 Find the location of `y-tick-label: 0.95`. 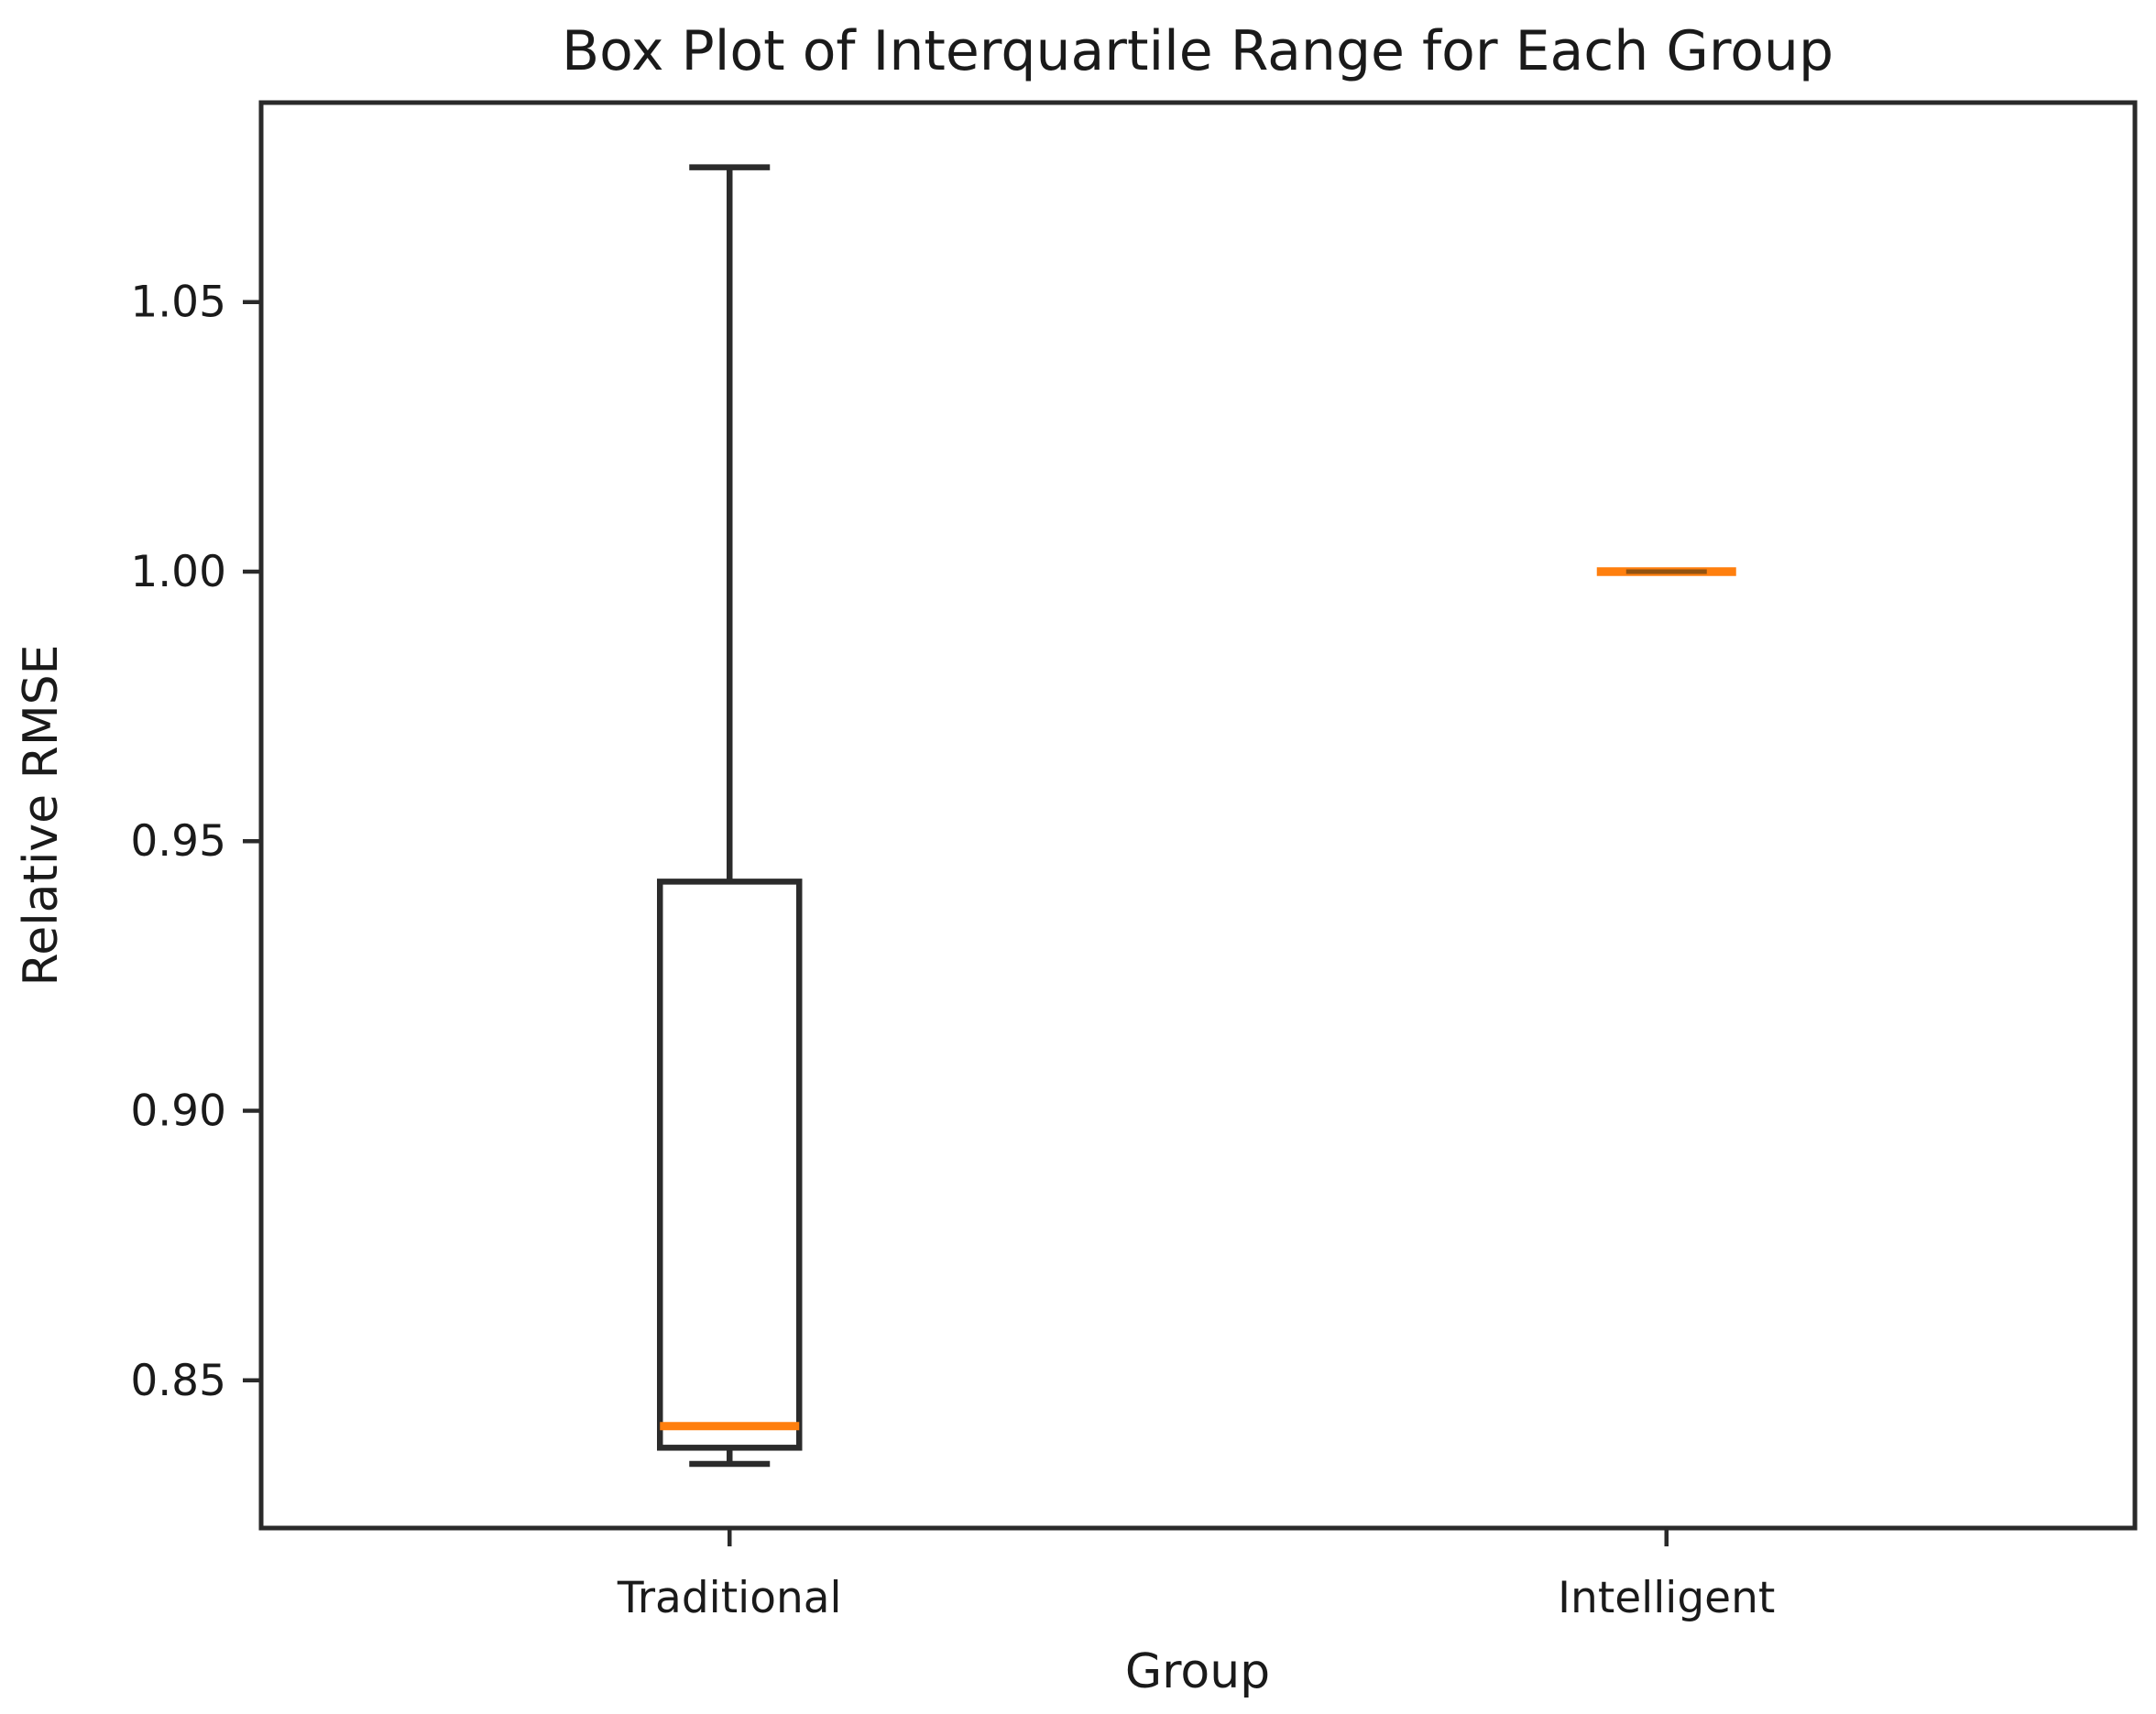

y-tick-label: 0.95 is located at coordinates (178, 841).